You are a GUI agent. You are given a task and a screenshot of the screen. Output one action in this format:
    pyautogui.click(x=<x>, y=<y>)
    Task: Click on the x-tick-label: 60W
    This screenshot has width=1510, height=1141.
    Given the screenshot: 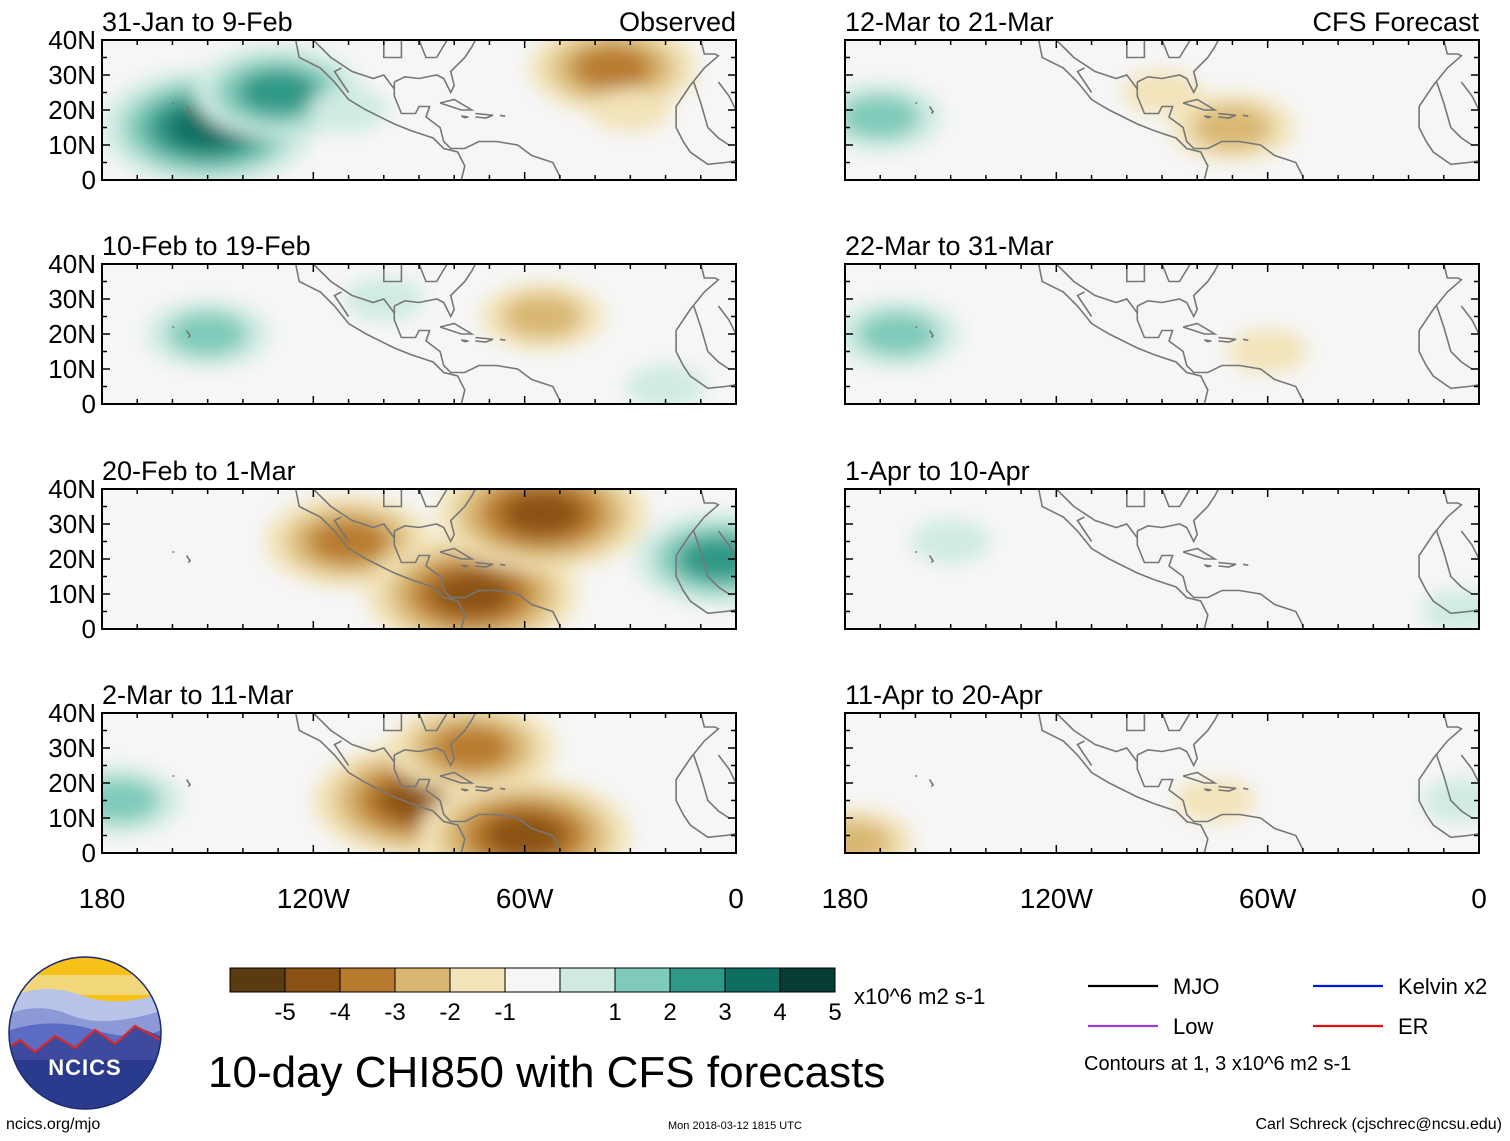 What is the action you would take?
    pyautogui.click(x=525, y=898)
    